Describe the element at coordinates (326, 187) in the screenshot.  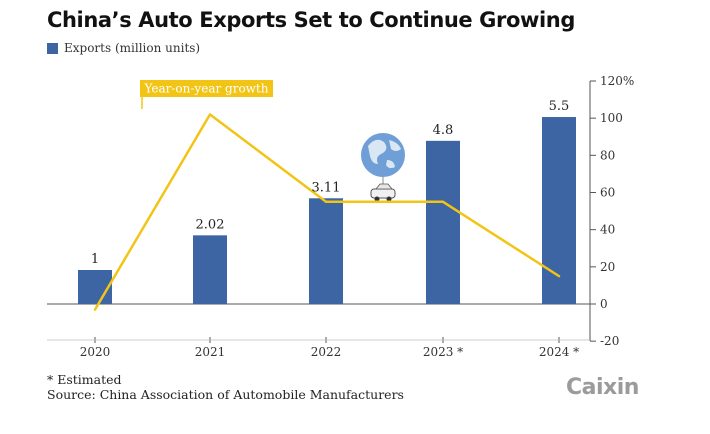
I see `bar-value-label: 3.11` at that location.